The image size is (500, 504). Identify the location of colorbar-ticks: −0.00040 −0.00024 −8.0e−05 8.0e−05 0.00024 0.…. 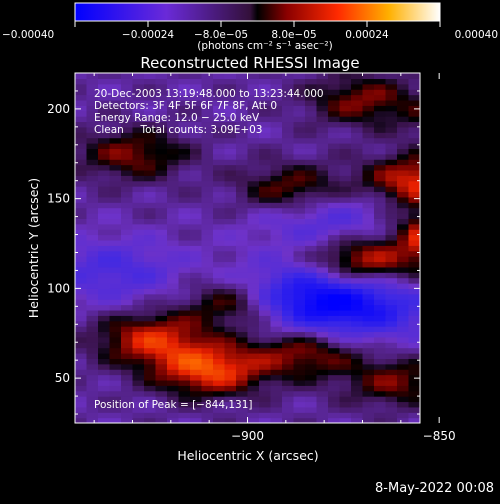
(250, 31).